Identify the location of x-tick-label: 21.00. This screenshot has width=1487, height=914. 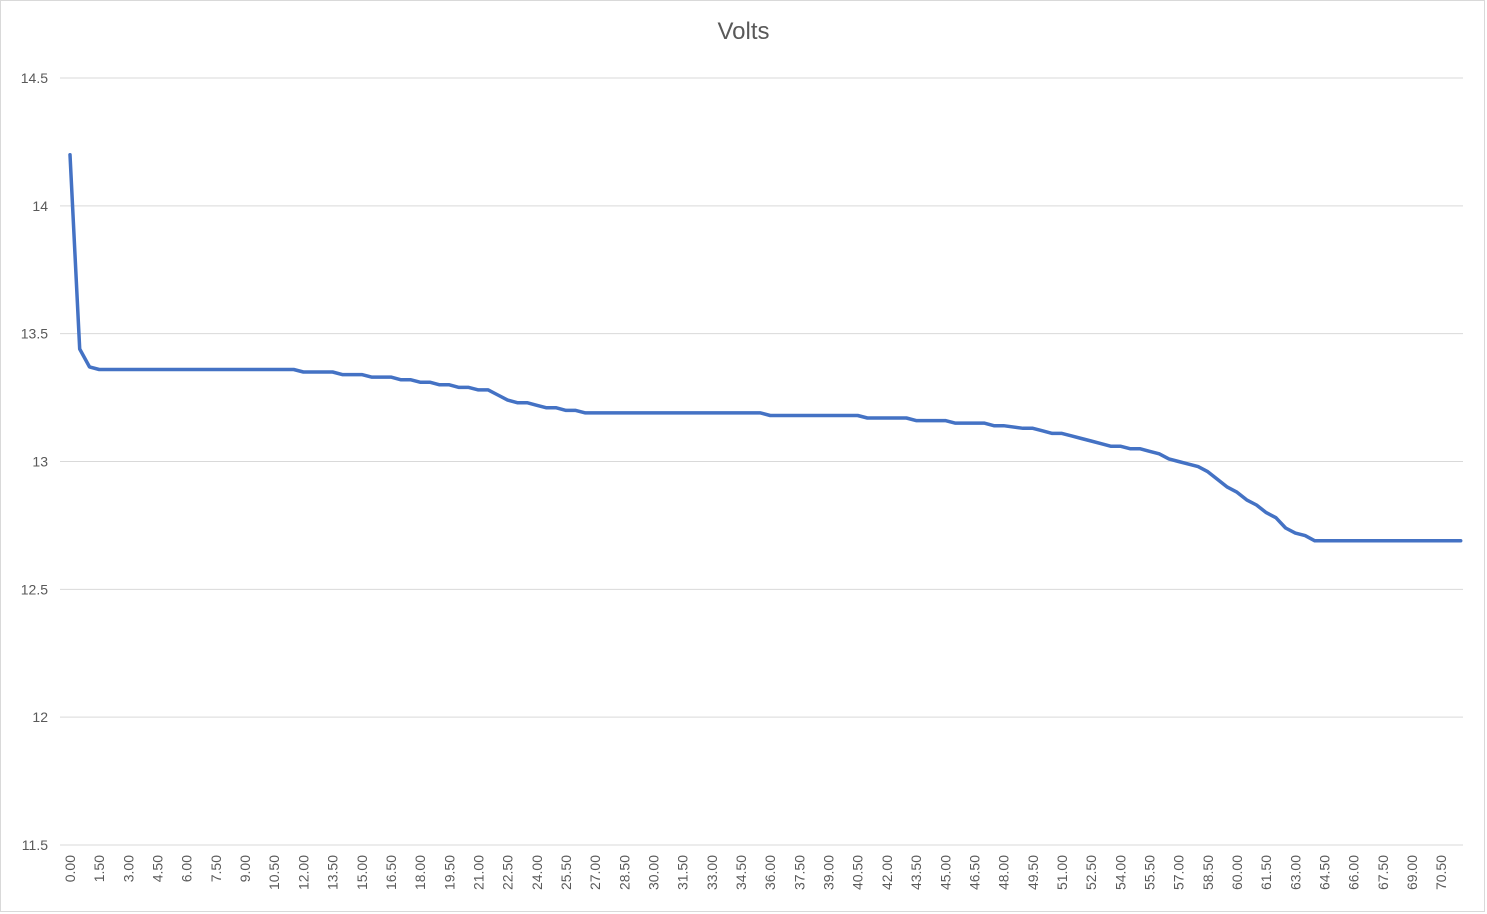
(478, 872).